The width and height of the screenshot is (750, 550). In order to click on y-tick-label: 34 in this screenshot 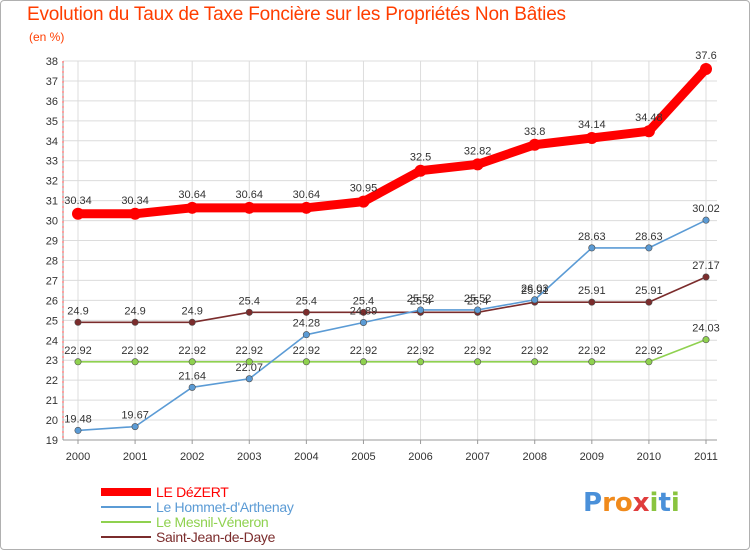, I will do `click(52, 142)`.